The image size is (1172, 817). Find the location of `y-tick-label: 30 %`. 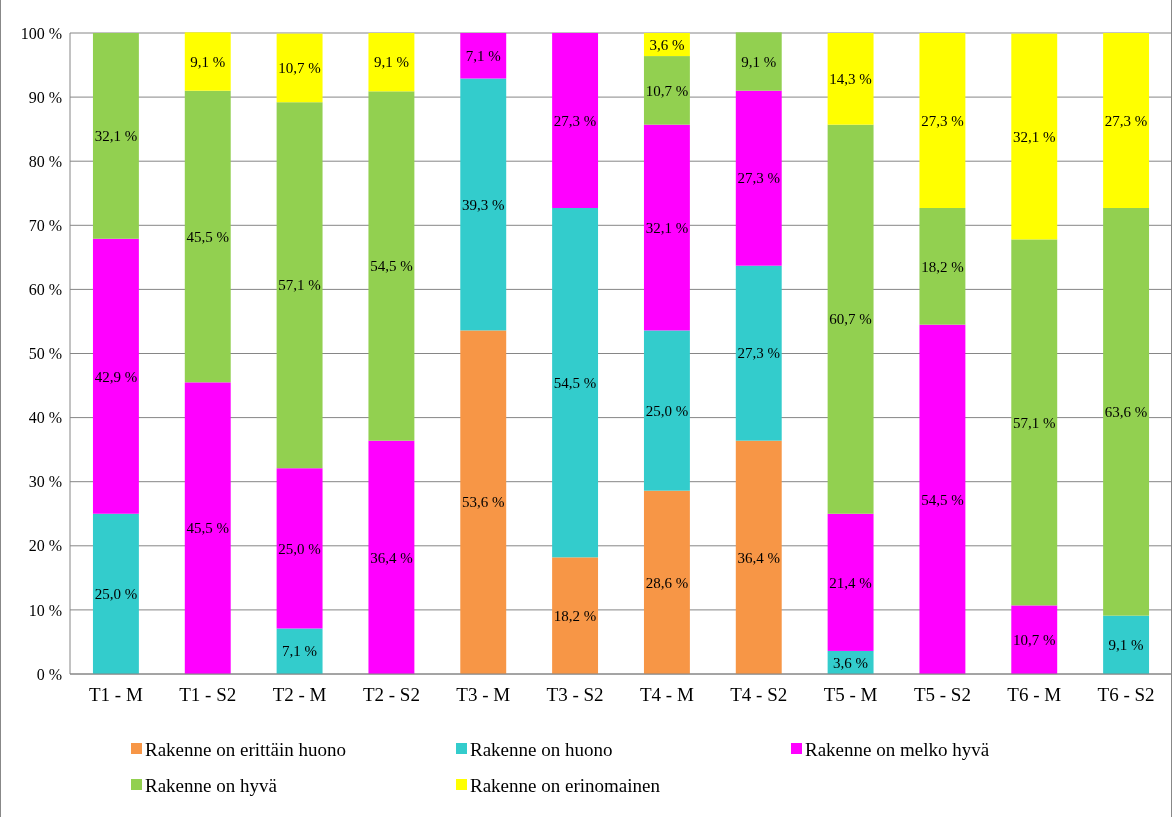

y-tick-label: 30 % is located at coordinates (45, 482).